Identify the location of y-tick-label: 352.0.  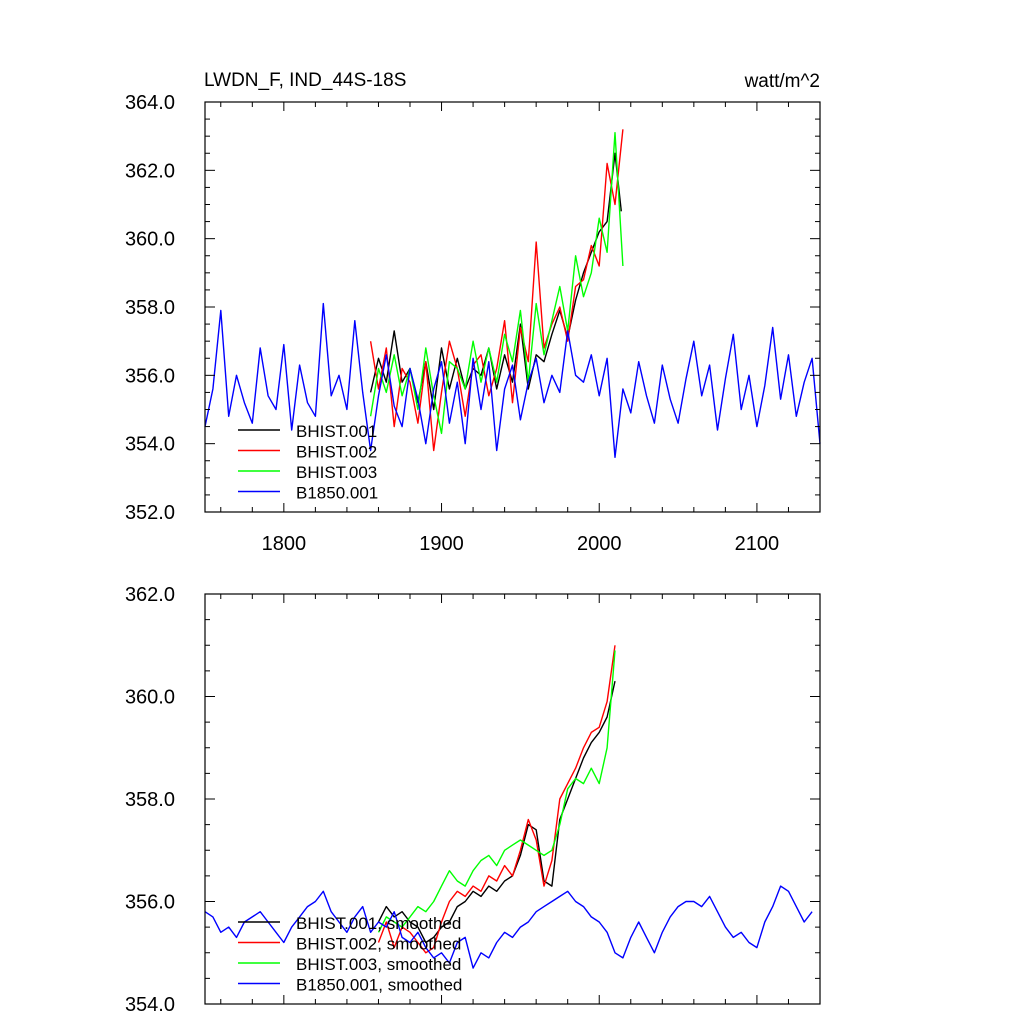
(150, 513).